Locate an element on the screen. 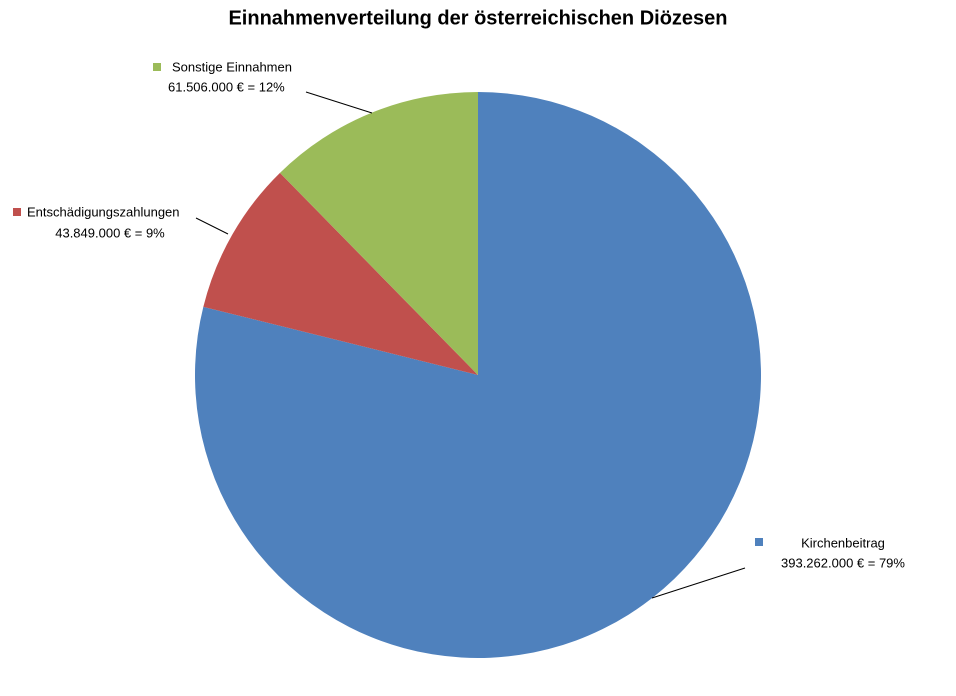 The width and height of the screenshot is (956, 696). category-label: Kirchenbeitrag is located at coordinates (843, 542).